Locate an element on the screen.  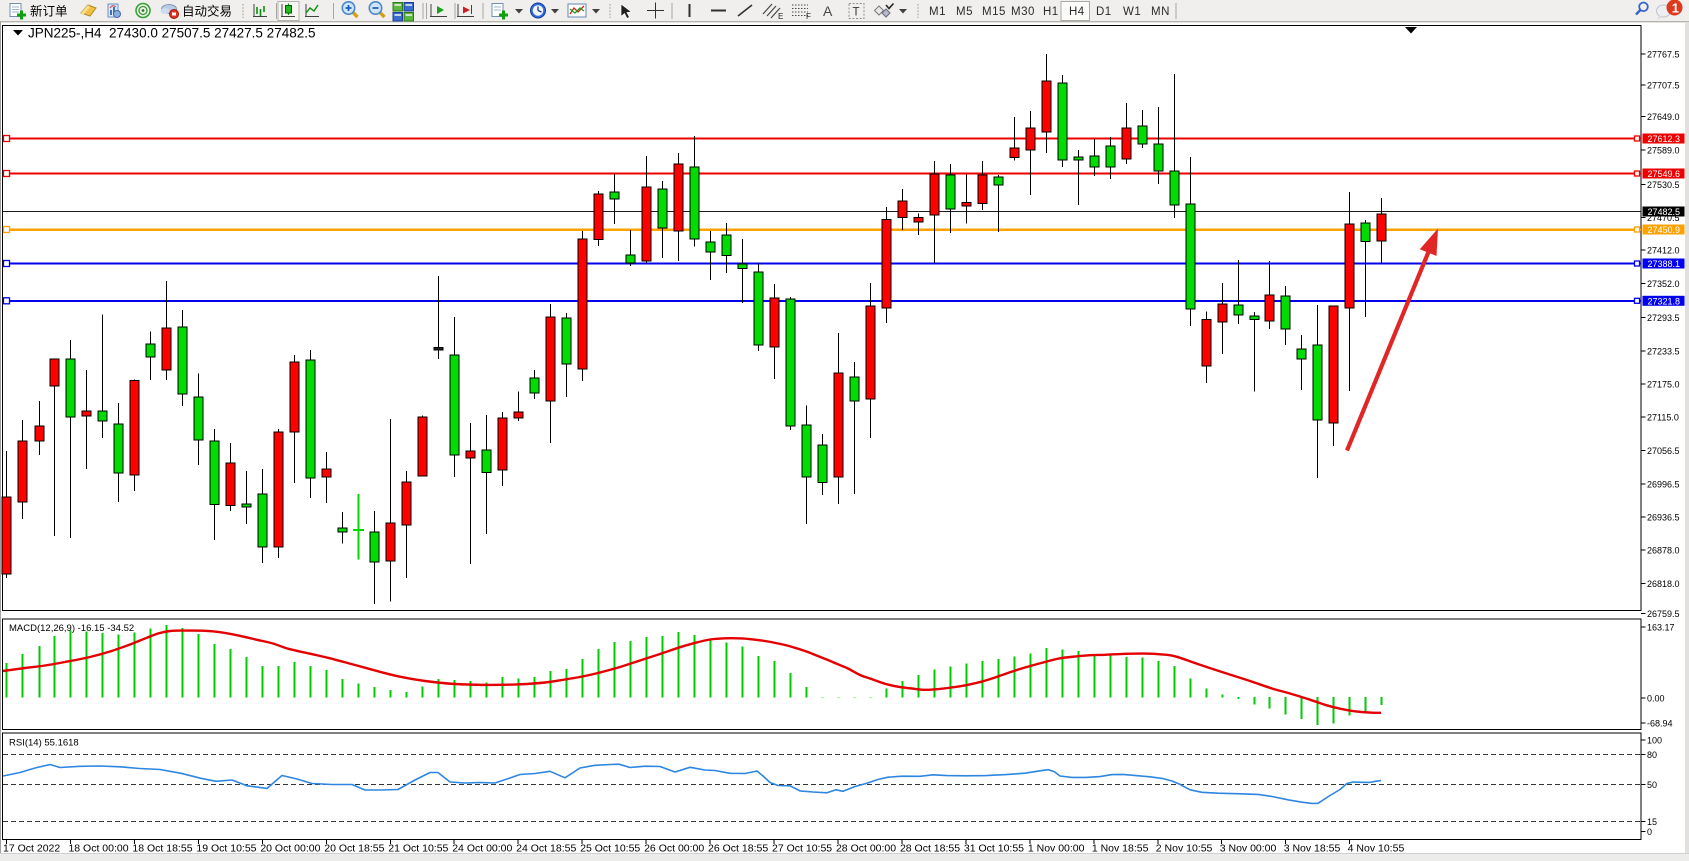
svg-text: 27470.5 is located at coordinates (1663, 218).